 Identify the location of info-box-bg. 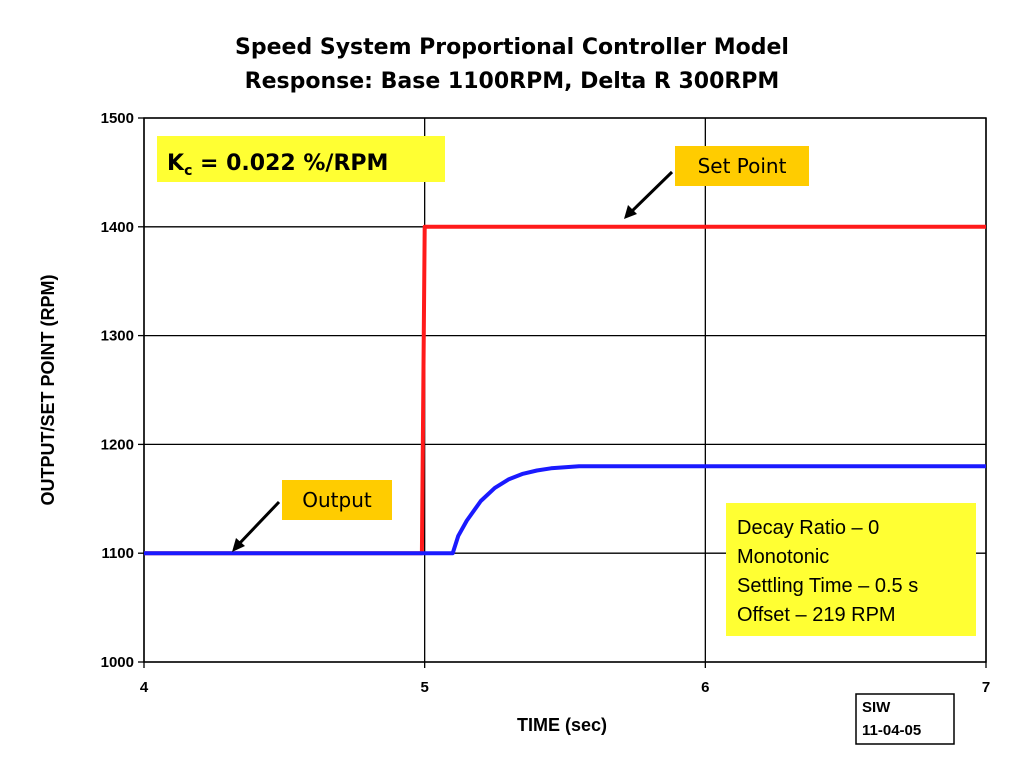
(851, 569).